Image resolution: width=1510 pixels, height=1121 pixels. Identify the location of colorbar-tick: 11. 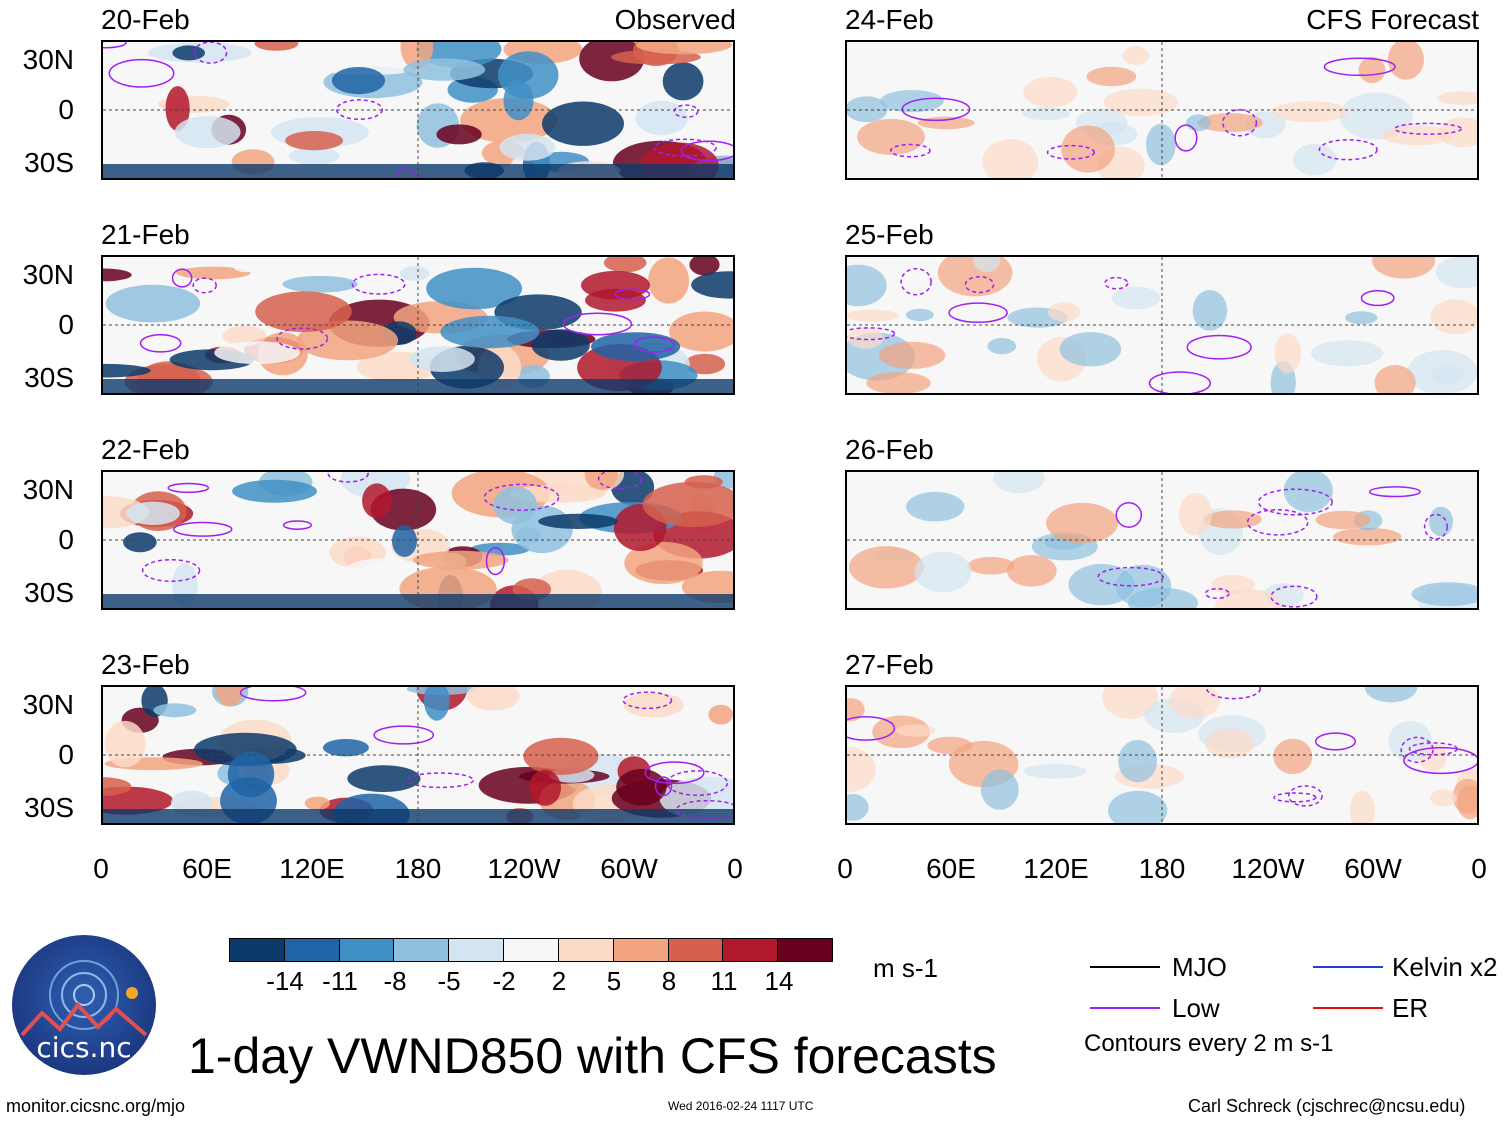
(724, 981).